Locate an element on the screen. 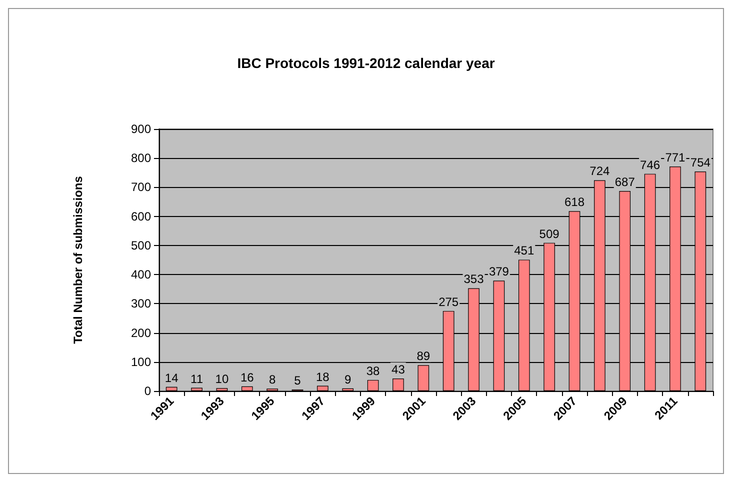 The image size is (734, 484). y-tick-label: 200 is located at coordinates (141, 333).